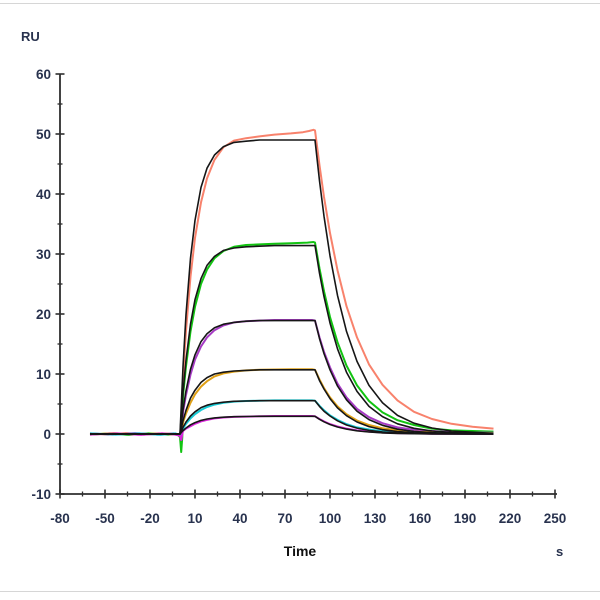 The height and width of the screenshot is (600, 600). Describe the element at coordinates (43, 134) in the screenshot. I see `y-tick-label: 50` at that location.